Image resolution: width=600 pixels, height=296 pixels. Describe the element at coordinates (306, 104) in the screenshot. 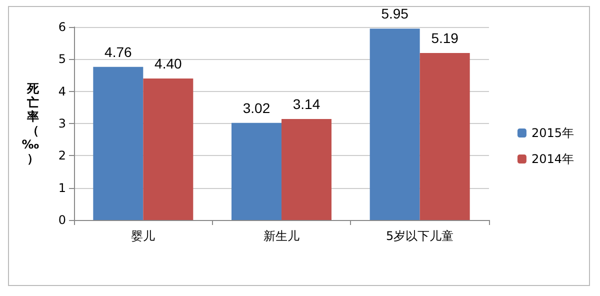

I see `data-label: 3.14` at that location.